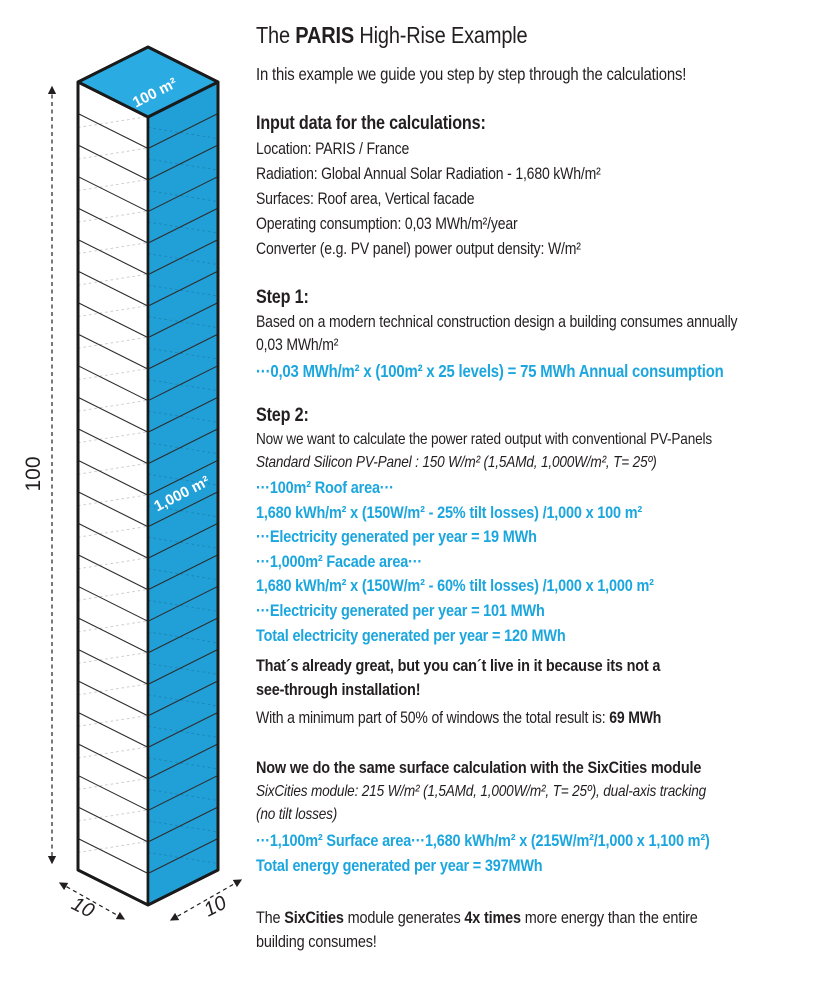 This screenshot has width=818, height=982. What do you see at coordinates (371, 123) in the screenshot?
I see `input-data-heading: Input data for the calculations:` at bounding box center [371, 123].